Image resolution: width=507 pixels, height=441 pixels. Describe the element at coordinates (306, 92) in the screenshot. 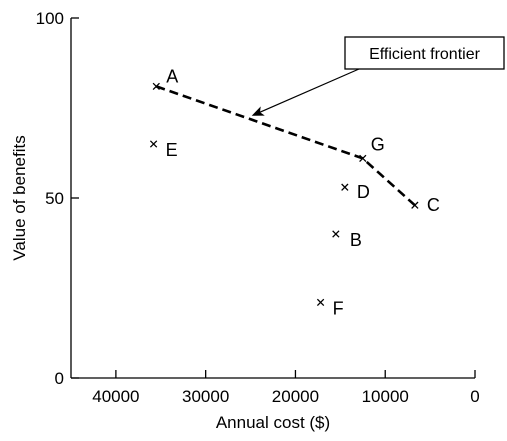

I see `annotation-arrow` at that location.